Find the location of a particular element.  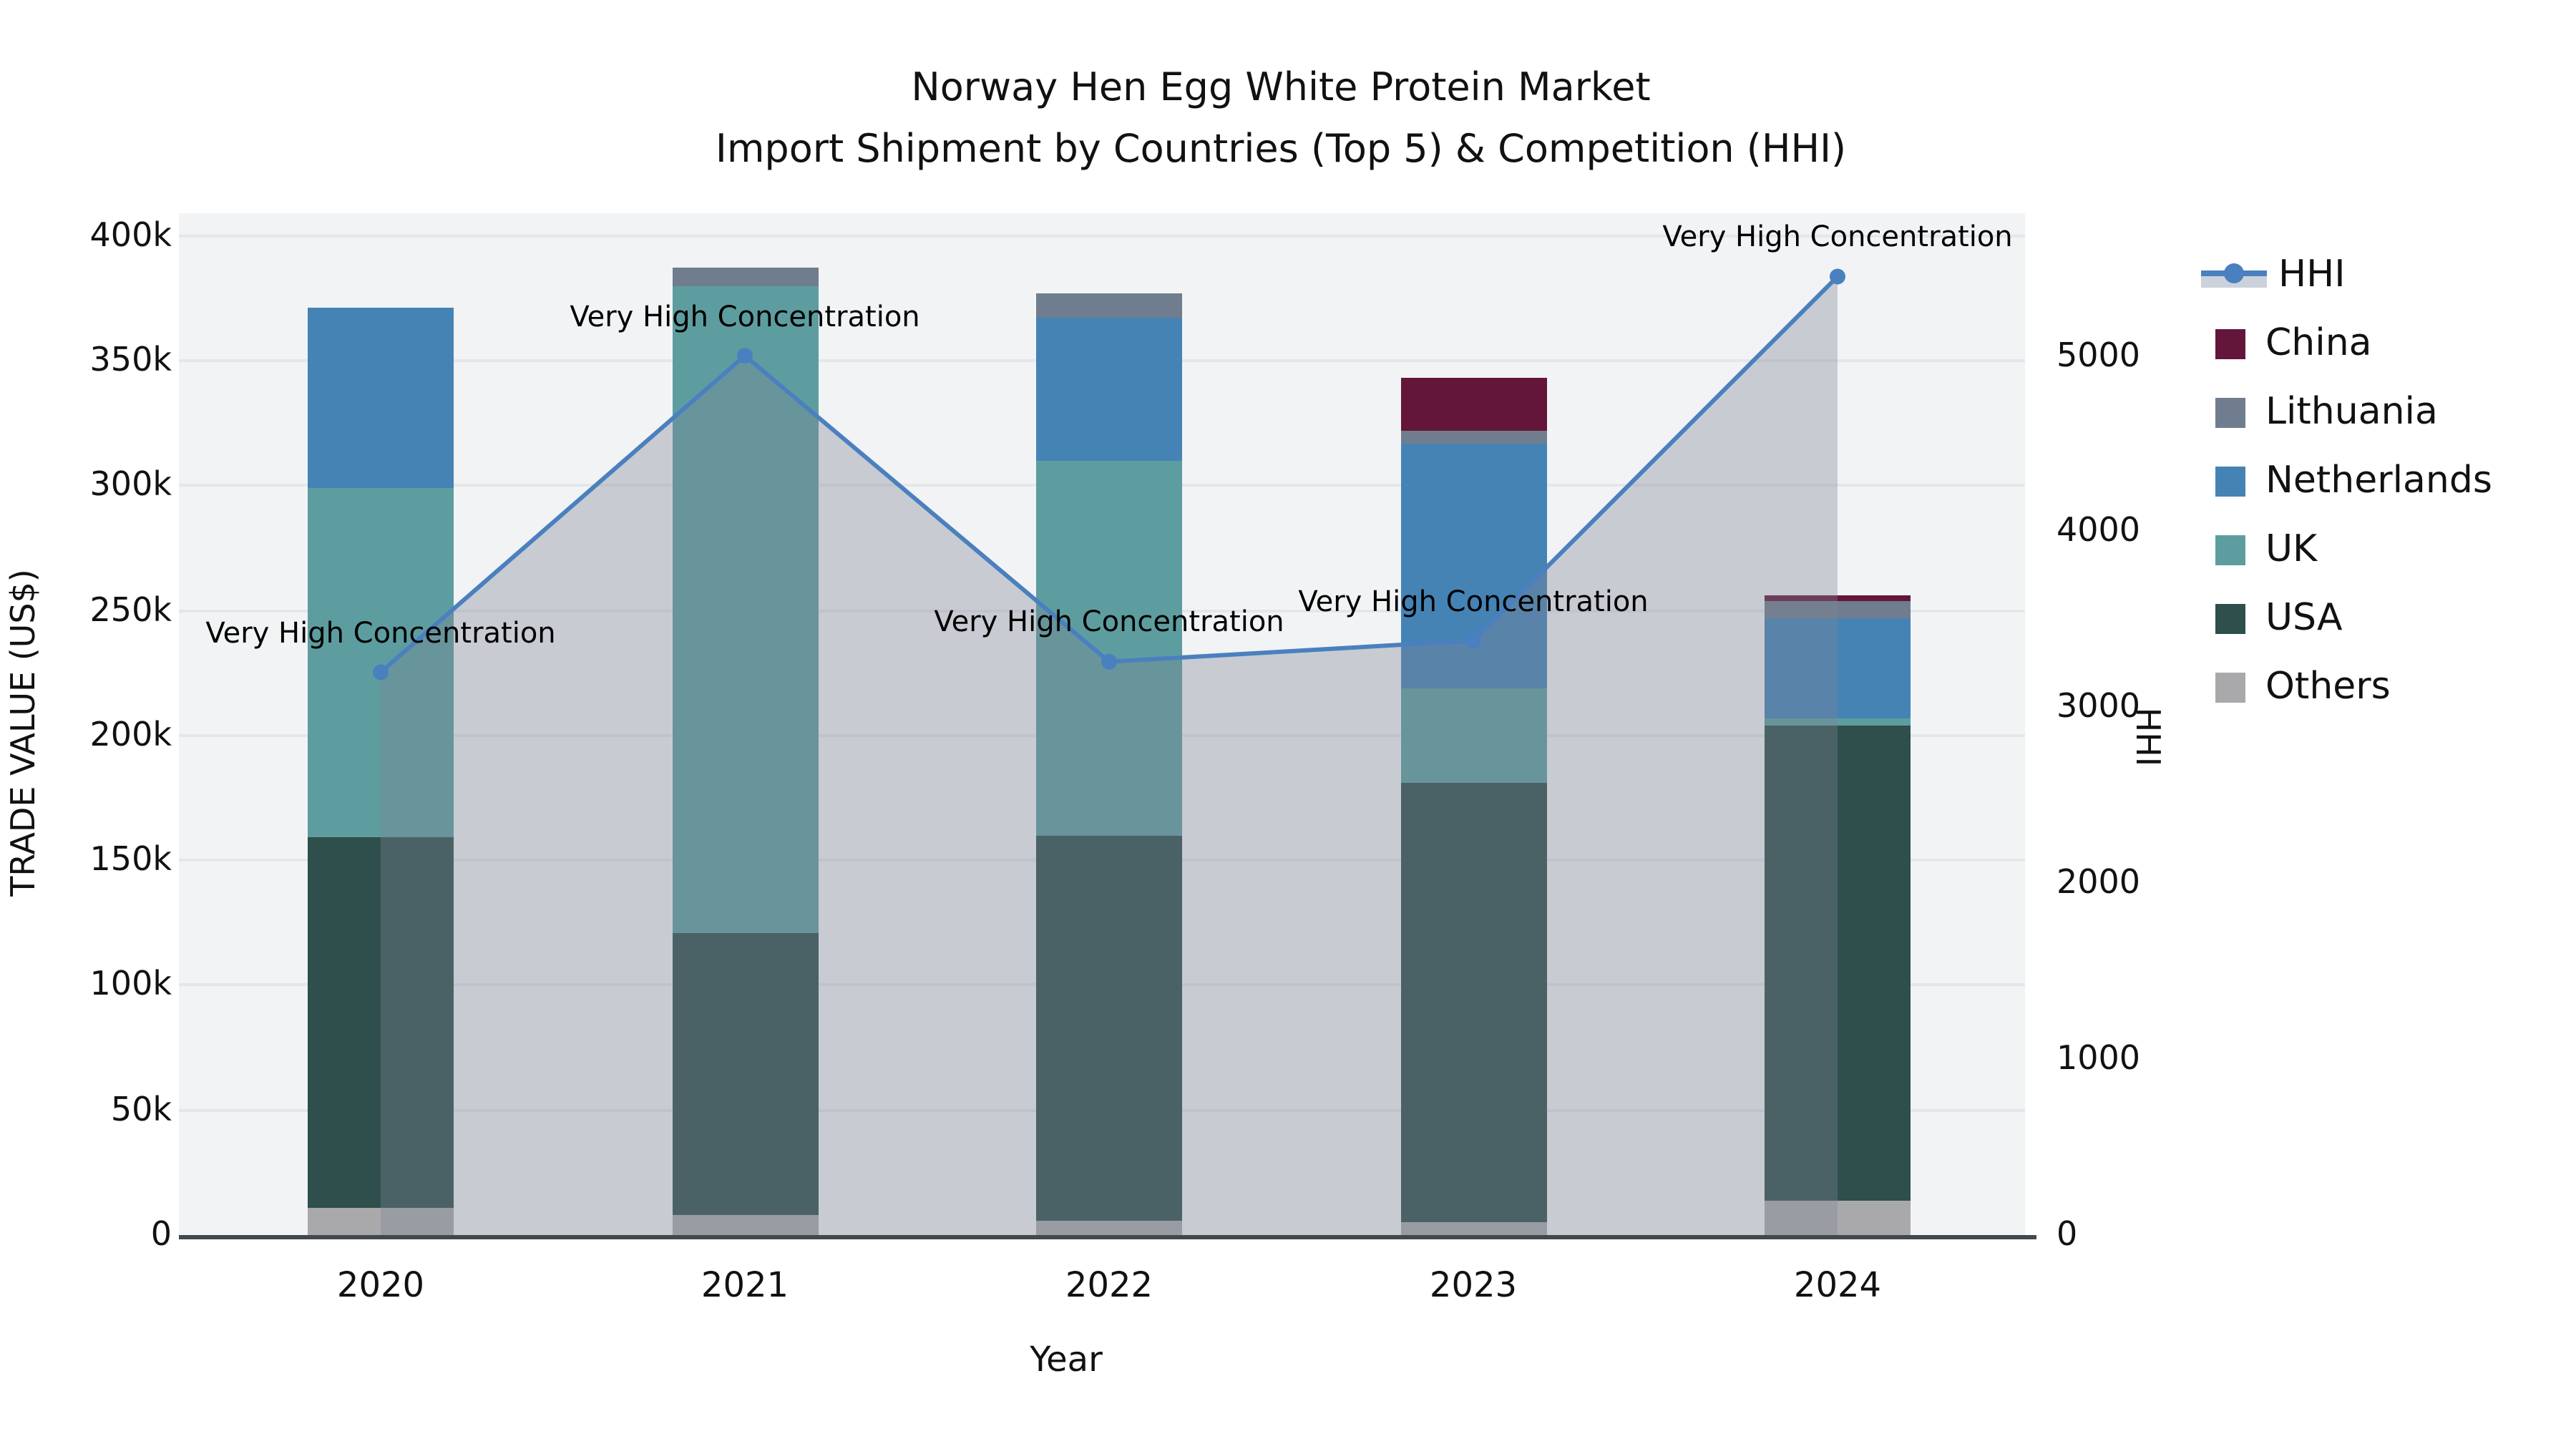

hhi-marker-2020 is located at coordinates (381, 672).